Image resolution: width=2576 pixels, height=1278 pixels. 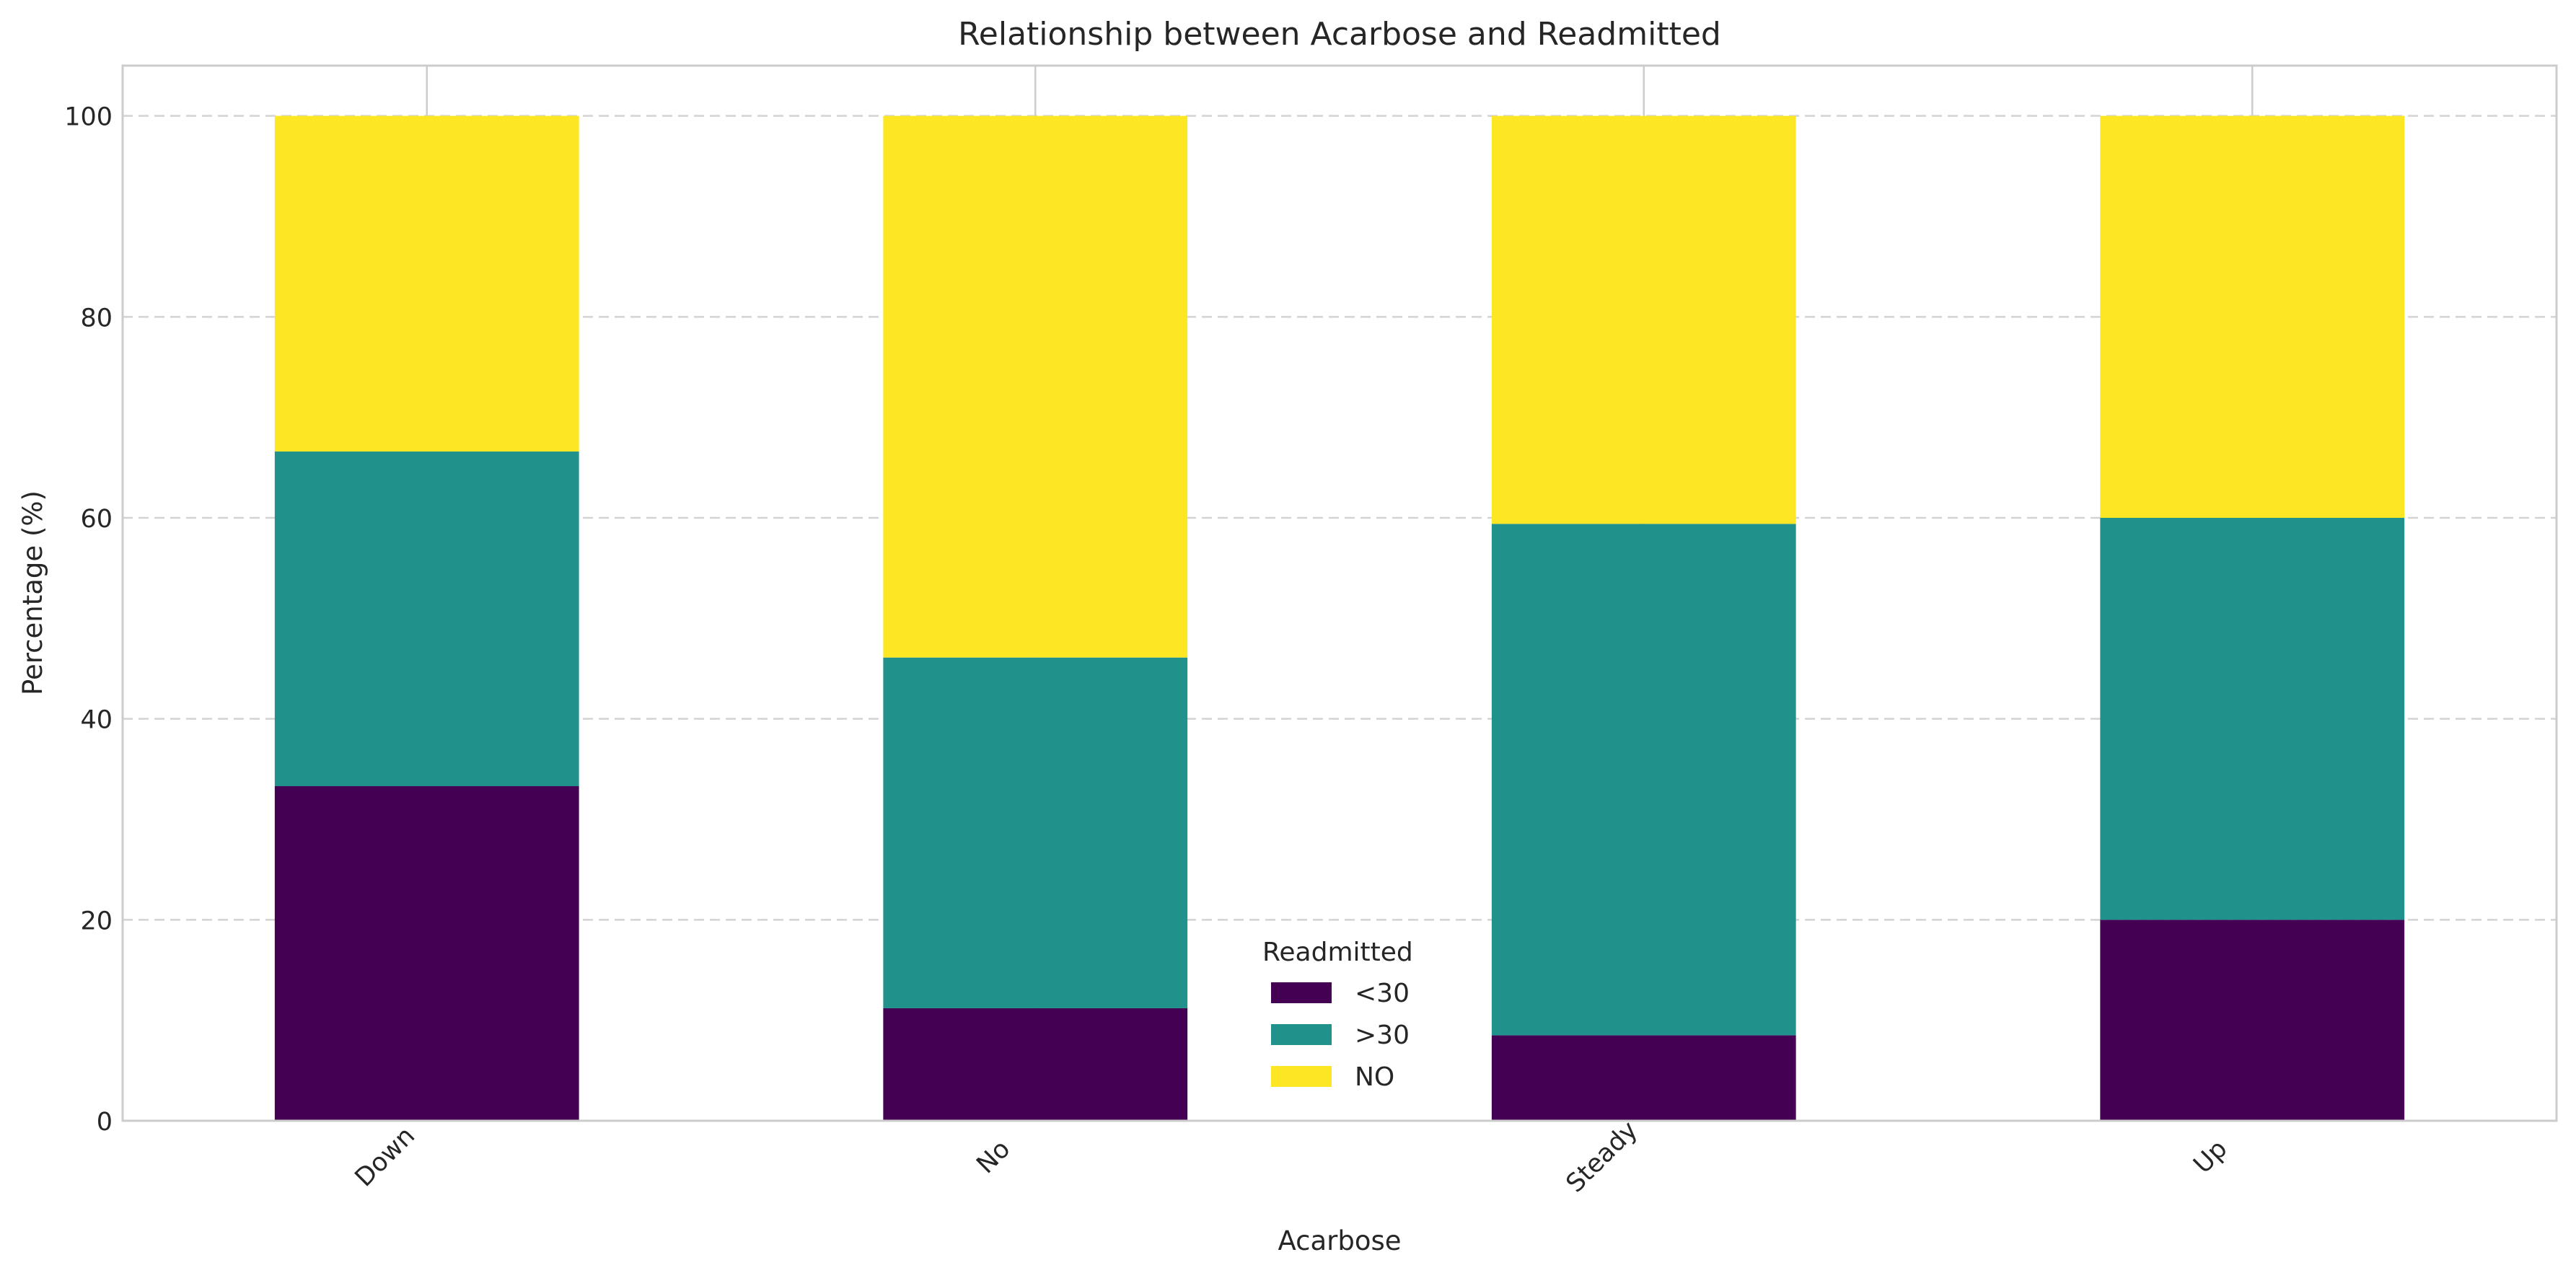 What do you see at coordinates (105, 1122) in the screenshot?
I see `y-tick-label: 0` at bounding box center [105, 1122].